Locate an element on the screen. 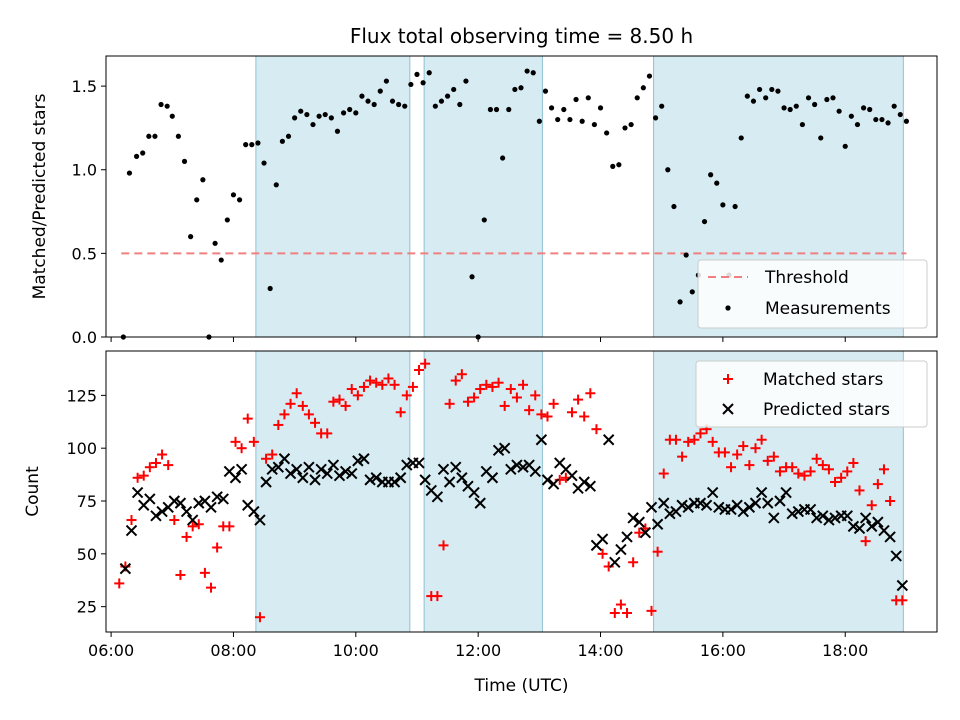  y-tick-label: 125 is located at coordinates (81, 395).